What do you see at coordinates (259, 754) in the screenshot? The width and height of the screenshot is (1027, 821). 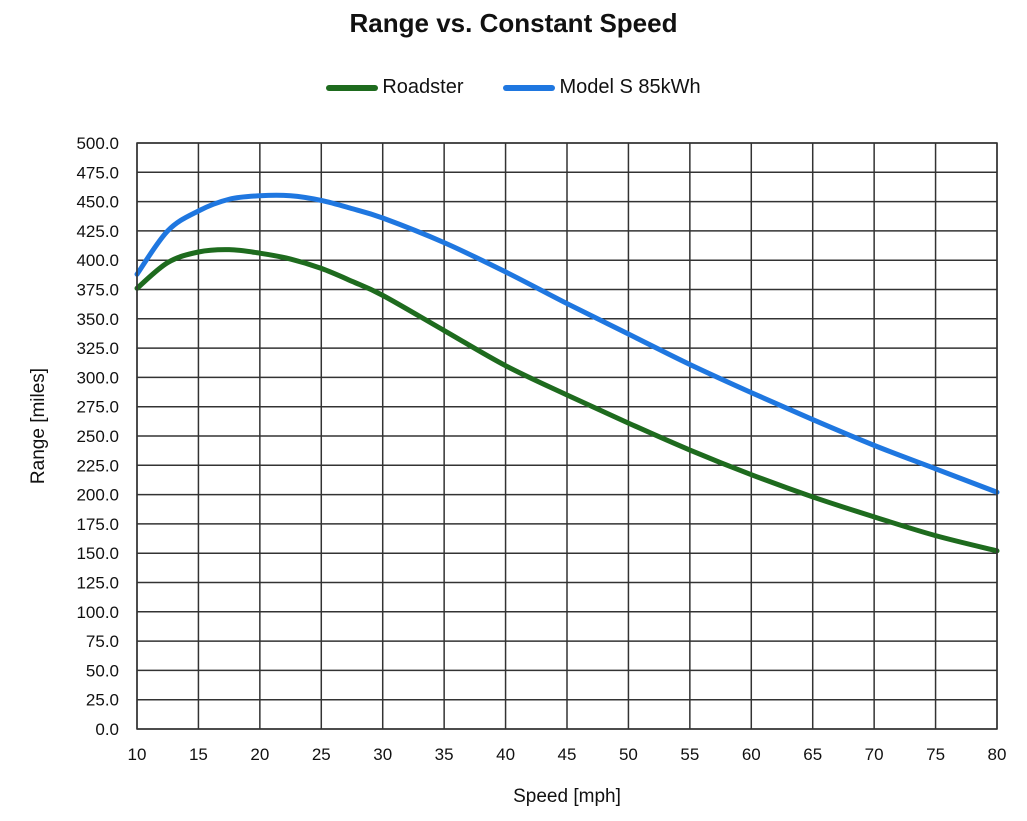 I see `x-tick-label: 20` at bounding box center [259, 754].